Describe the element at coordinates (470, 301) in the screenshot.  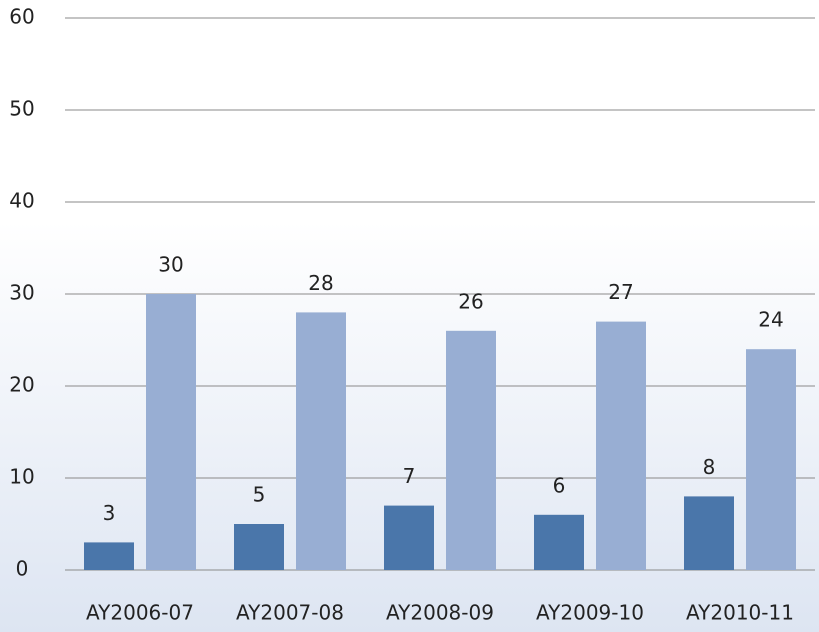
I see `data-label: 26` at that location.